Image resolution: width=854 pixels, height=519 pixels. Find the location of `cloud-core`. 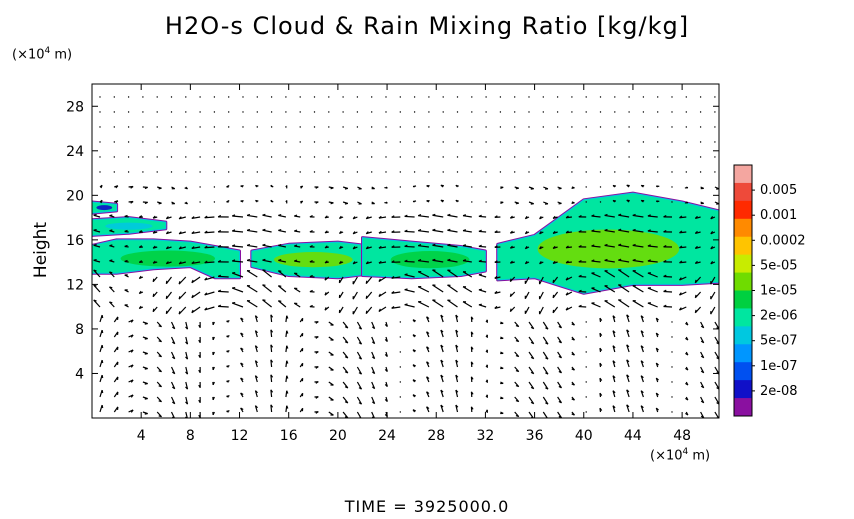

cloud-core is located at coordinates (129, 226).